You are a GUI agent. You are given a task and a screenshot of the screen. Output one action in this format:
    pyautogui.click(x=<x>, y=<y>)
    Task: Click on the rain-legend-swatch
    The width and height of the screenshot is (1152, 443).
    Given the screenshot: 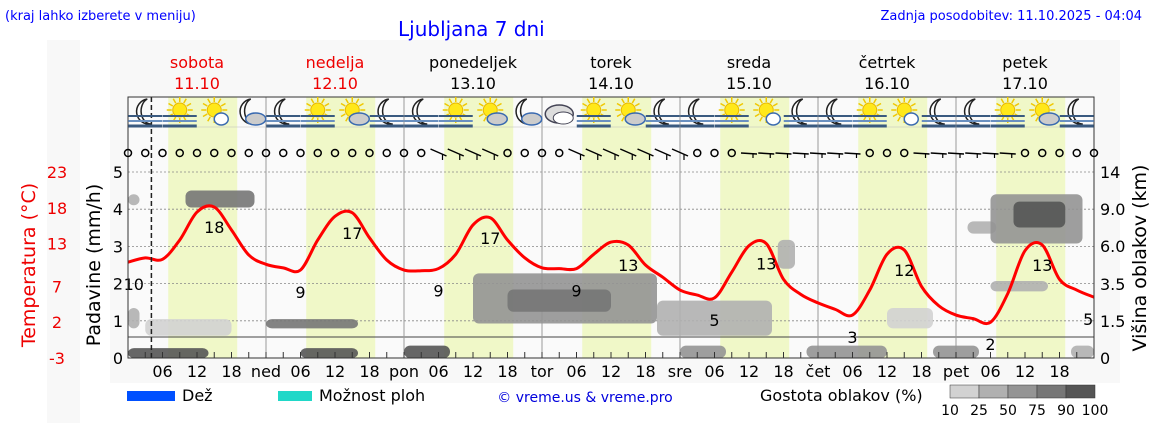 What is the action you would take?
    pyautogui.click(x=151, y=396)
    